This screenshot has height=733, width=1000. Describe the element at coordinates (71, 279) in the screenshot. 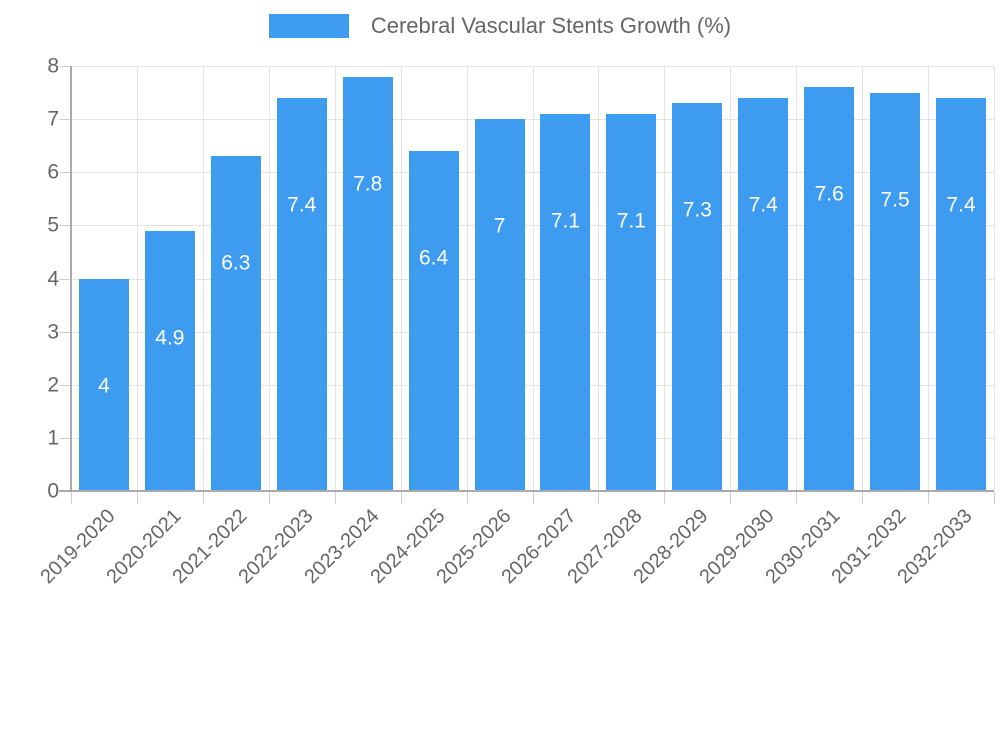

I see `y-axis-line` at that location.